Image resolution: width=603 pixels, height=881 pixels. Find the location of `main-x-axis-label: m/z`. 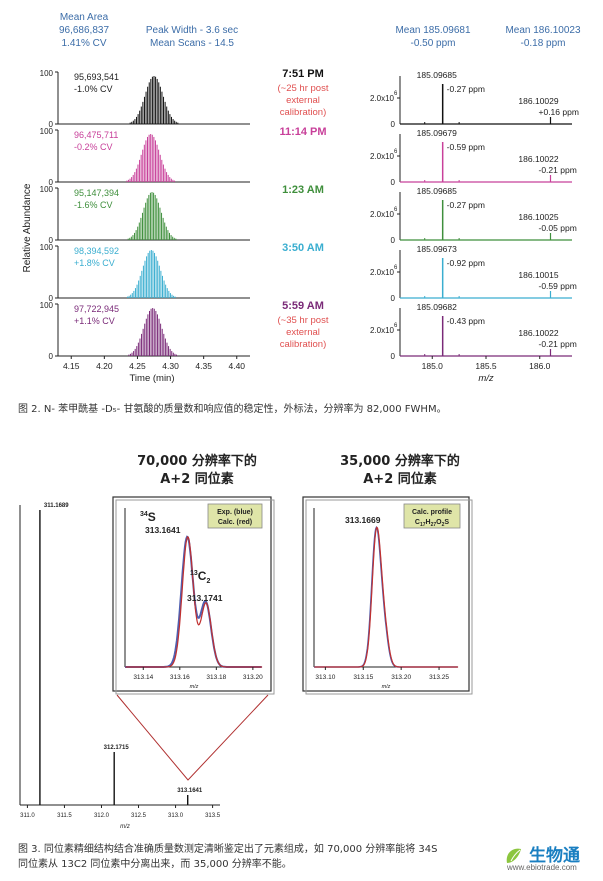

main-x-axis-label: m/z is located at coordinates (125, 827).